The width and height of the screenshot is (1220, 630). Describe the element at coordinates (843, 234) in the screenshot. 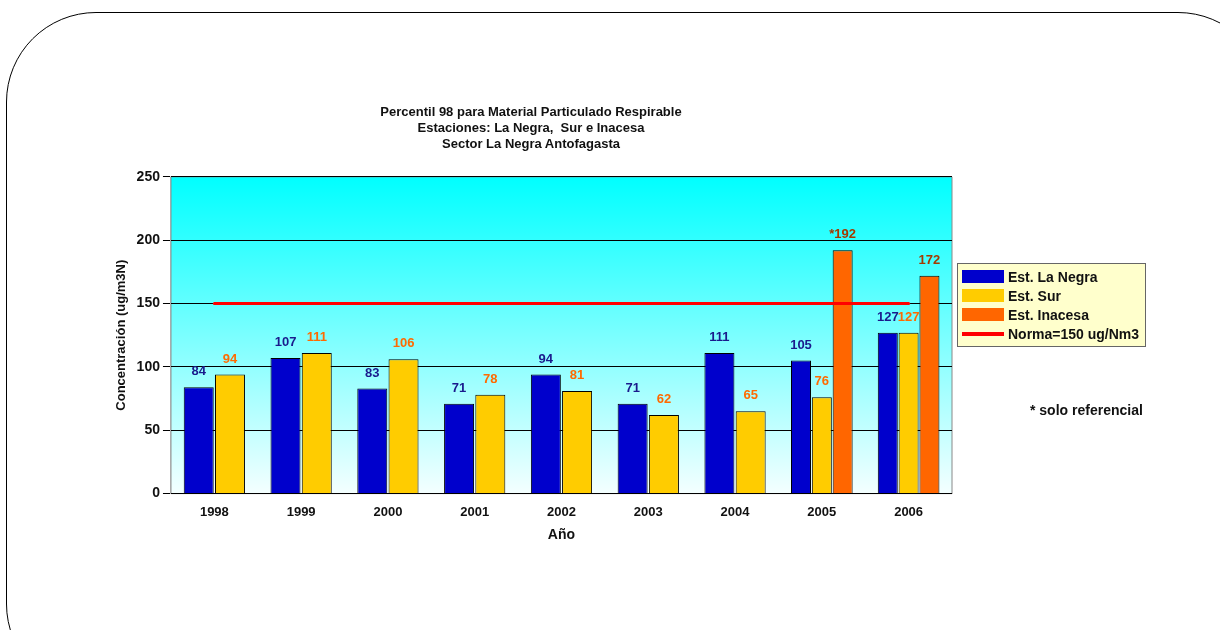

I see `data-label: *192` at that location.